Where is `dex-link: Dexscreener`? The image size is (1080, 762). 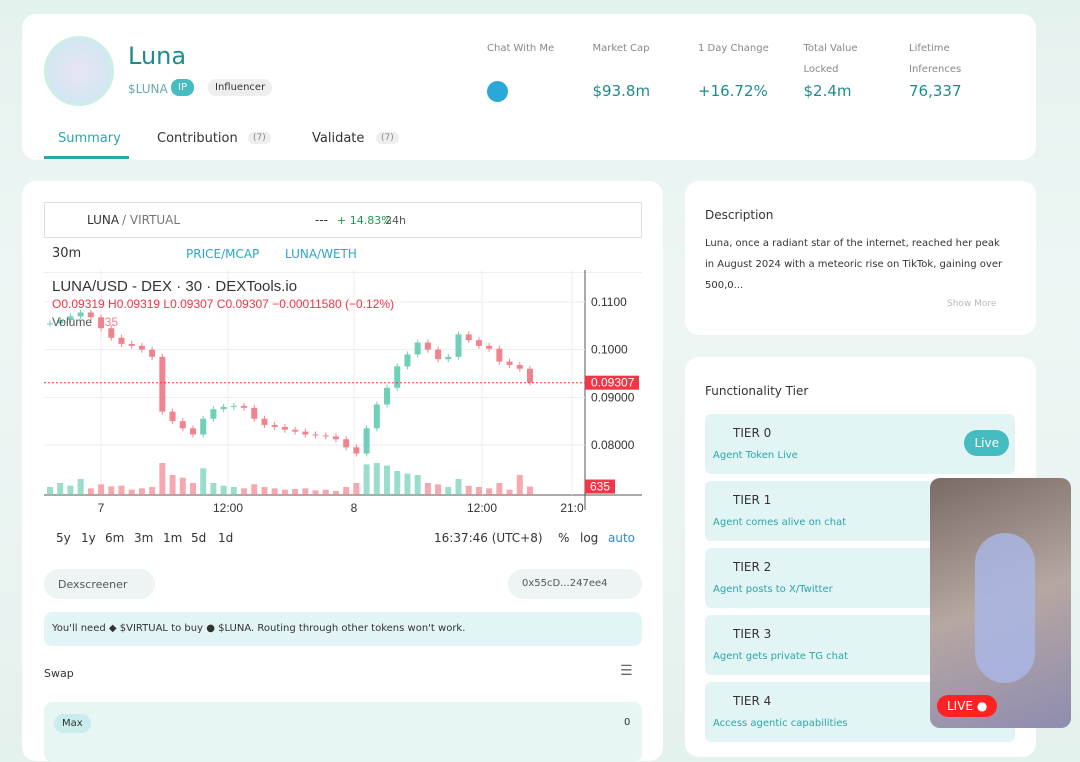
dex-link: Dexscreener is located at coordinates (99, 584).